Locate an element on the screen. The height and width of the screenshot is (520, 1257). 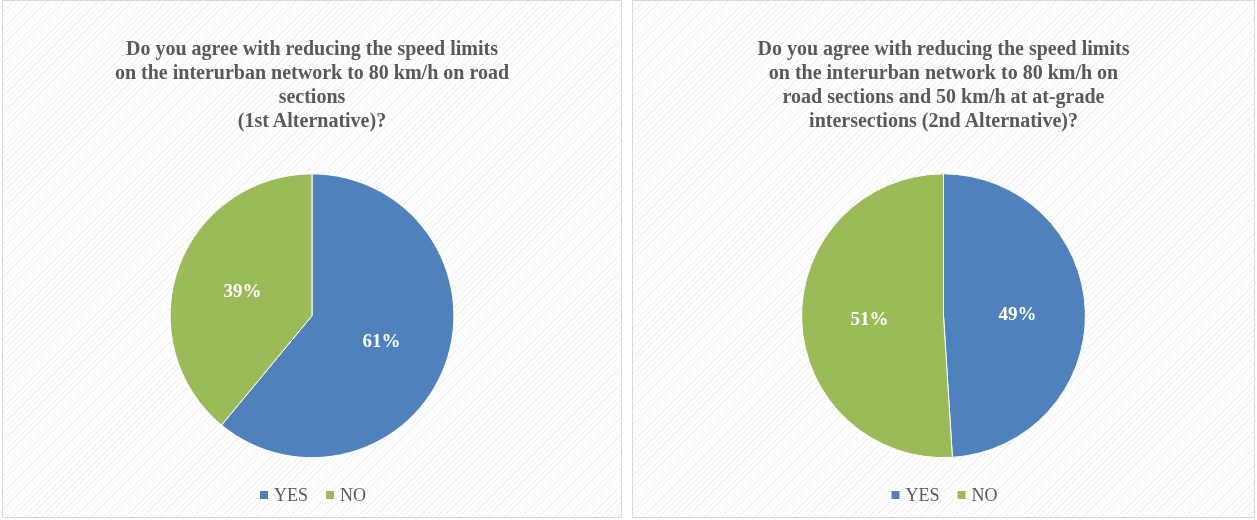
chart-title: Do you agree with reducing the speed limits on the interurban network to 80 km/h on road sections and 50 km/h at at-grade intersections (2nd Alternative)? is located at coordinates (943, 84).